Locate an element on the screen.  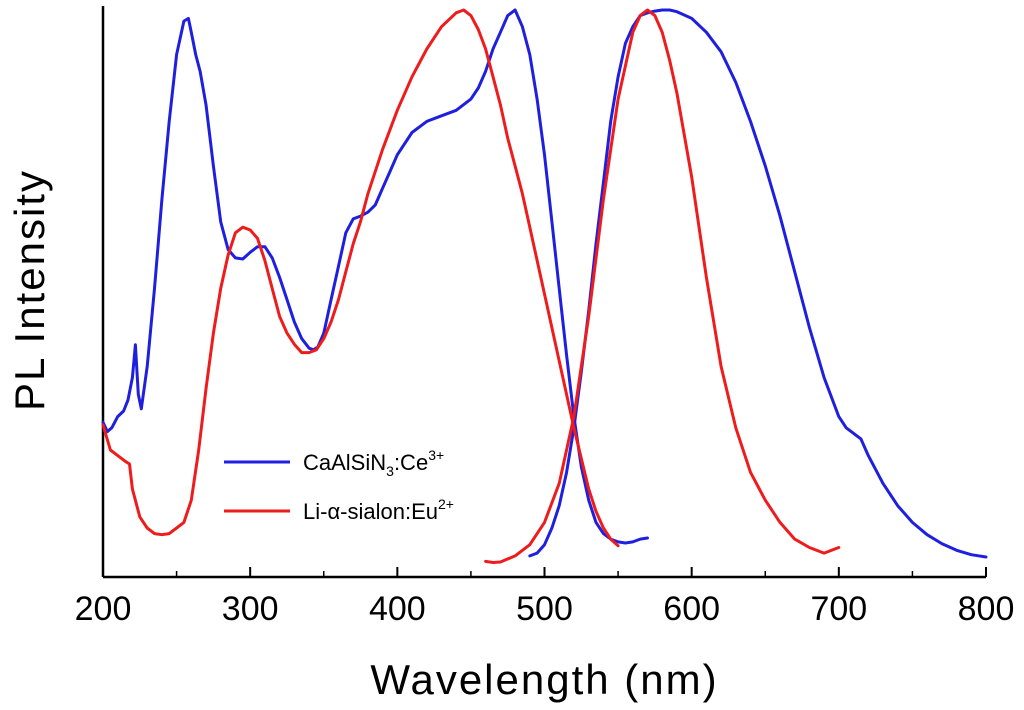
x-axis-title: Wavelength (nm) is located at coordinates (544, 679).